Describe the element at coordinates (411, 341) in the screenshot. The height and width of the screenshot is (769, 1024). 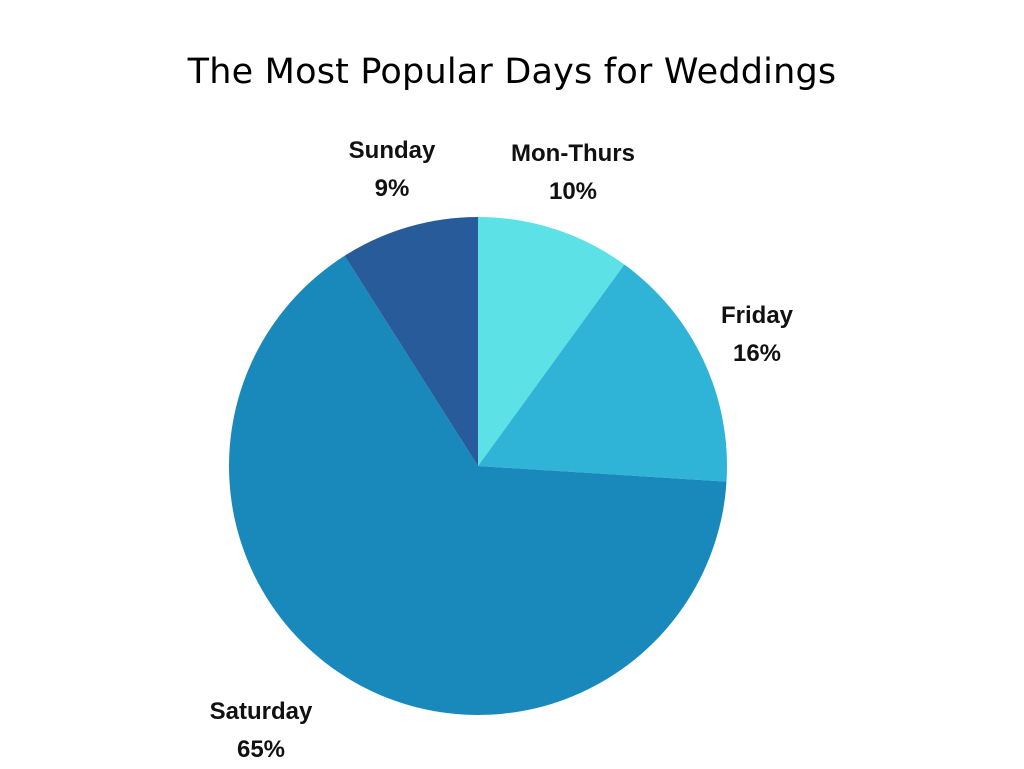
I see `pie-slice-sunday` at that location.